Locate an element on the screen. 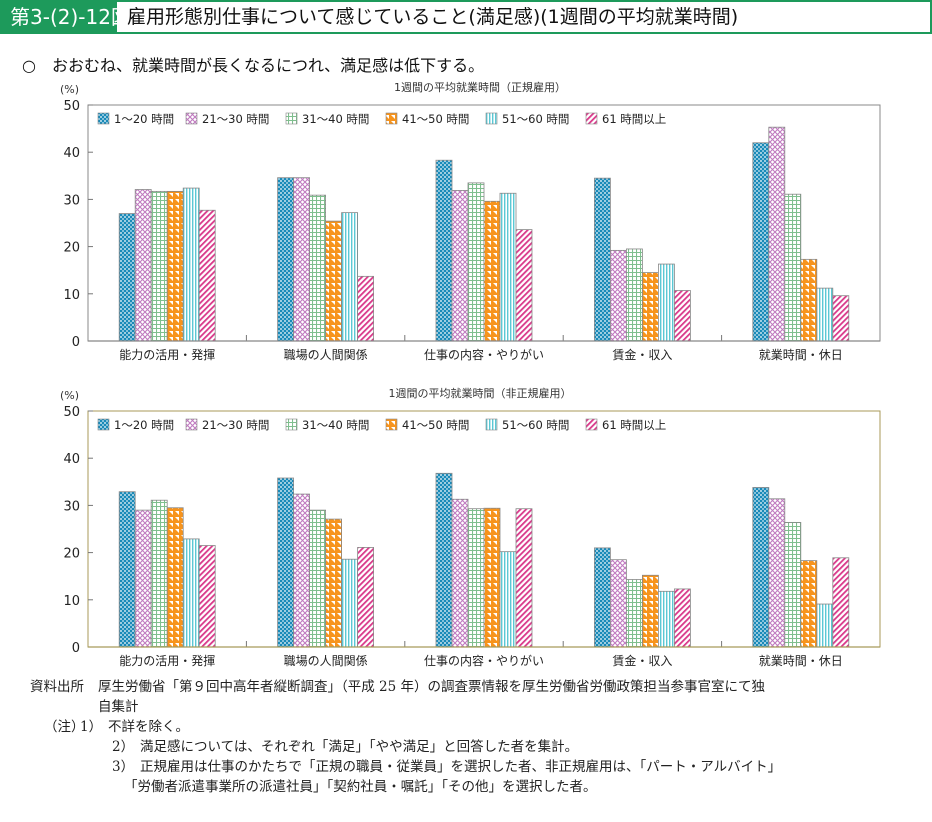 This screenshot has height=822, width=932. chart-title: 1週間の平均就業時間（非正規雇用） is located at coordinates (480, 393).